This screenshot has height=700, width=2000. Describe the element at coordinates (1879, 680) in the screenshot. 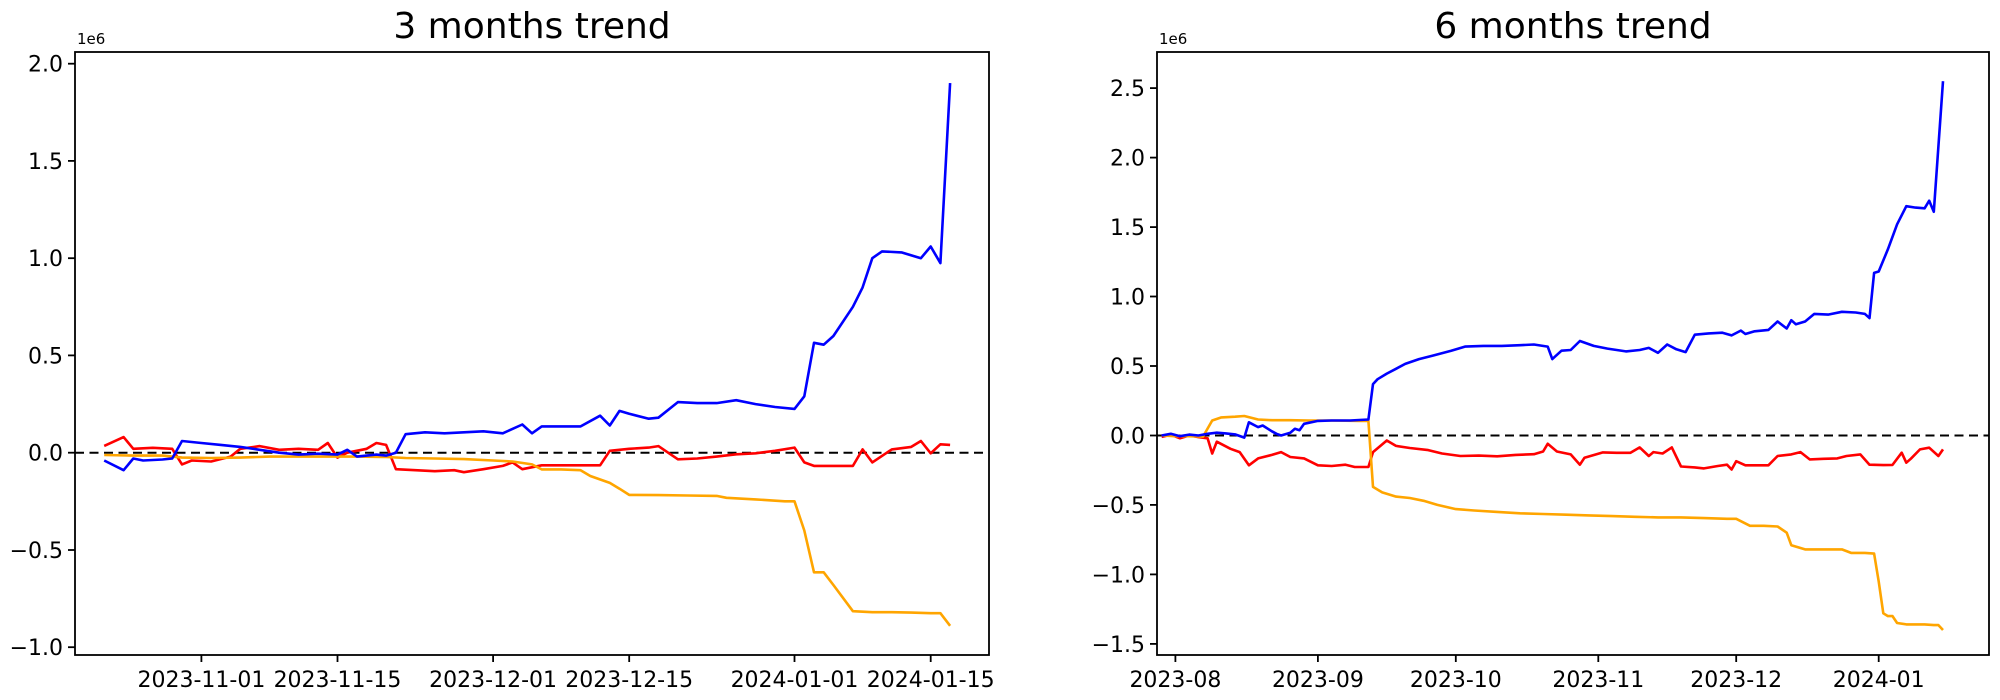

I see `x-tick-label: 2024-01` at that location.